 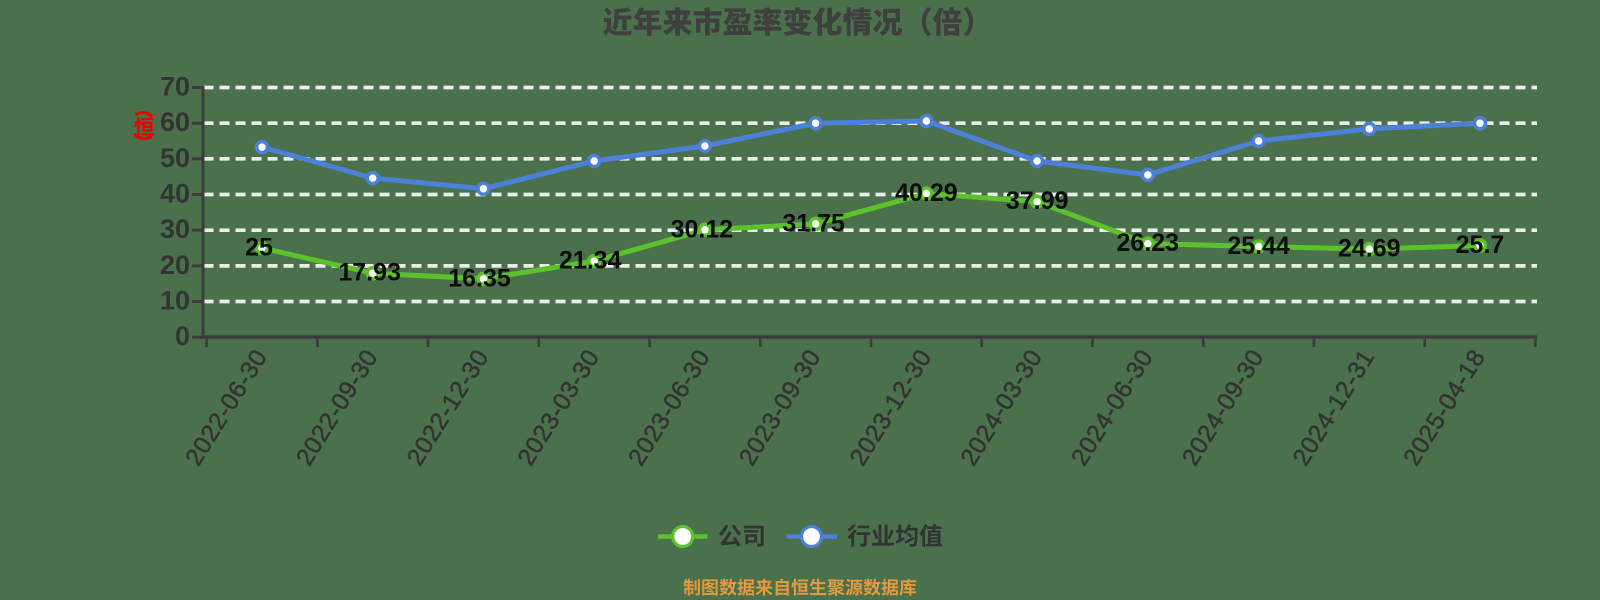 What do you see at coordinates (1037, 201) in the screenshot?
I see `svg-text: 37.99` at bounding box center [1037, 201].